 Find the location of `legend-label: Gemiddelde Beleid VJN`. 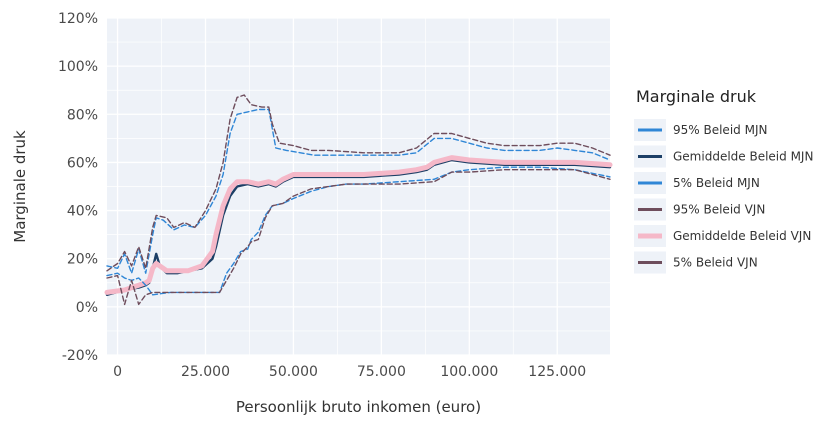

legend-label: Gemiddelde Beleid VJN is located at coordinates (742, 236).